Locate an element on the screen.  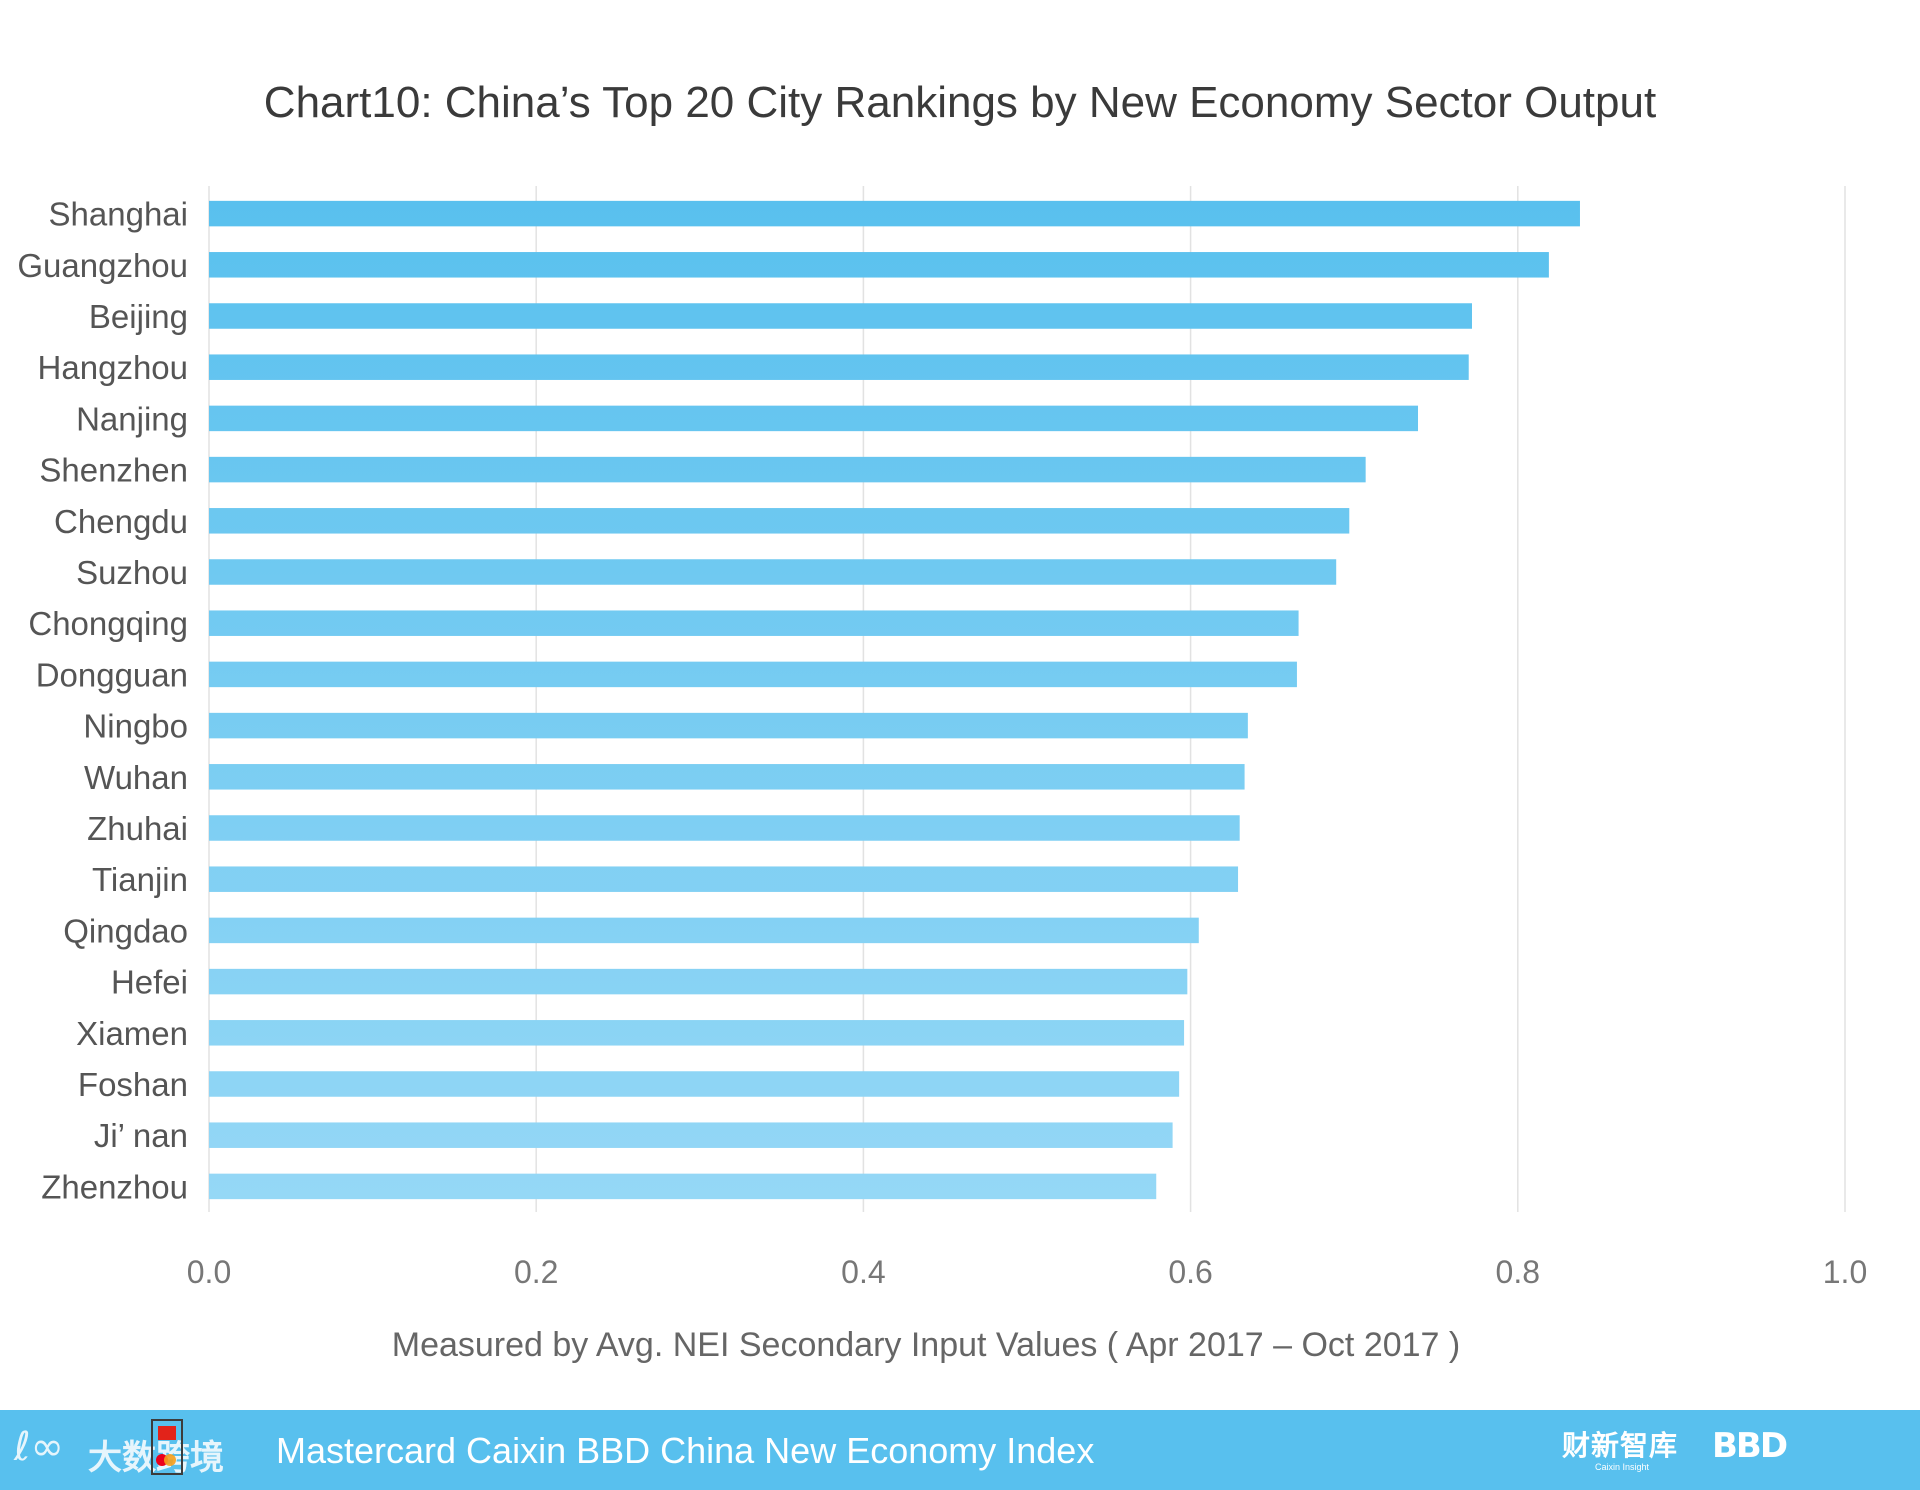
category-label: Zhenzhou is located at coordinates (114, 1186).